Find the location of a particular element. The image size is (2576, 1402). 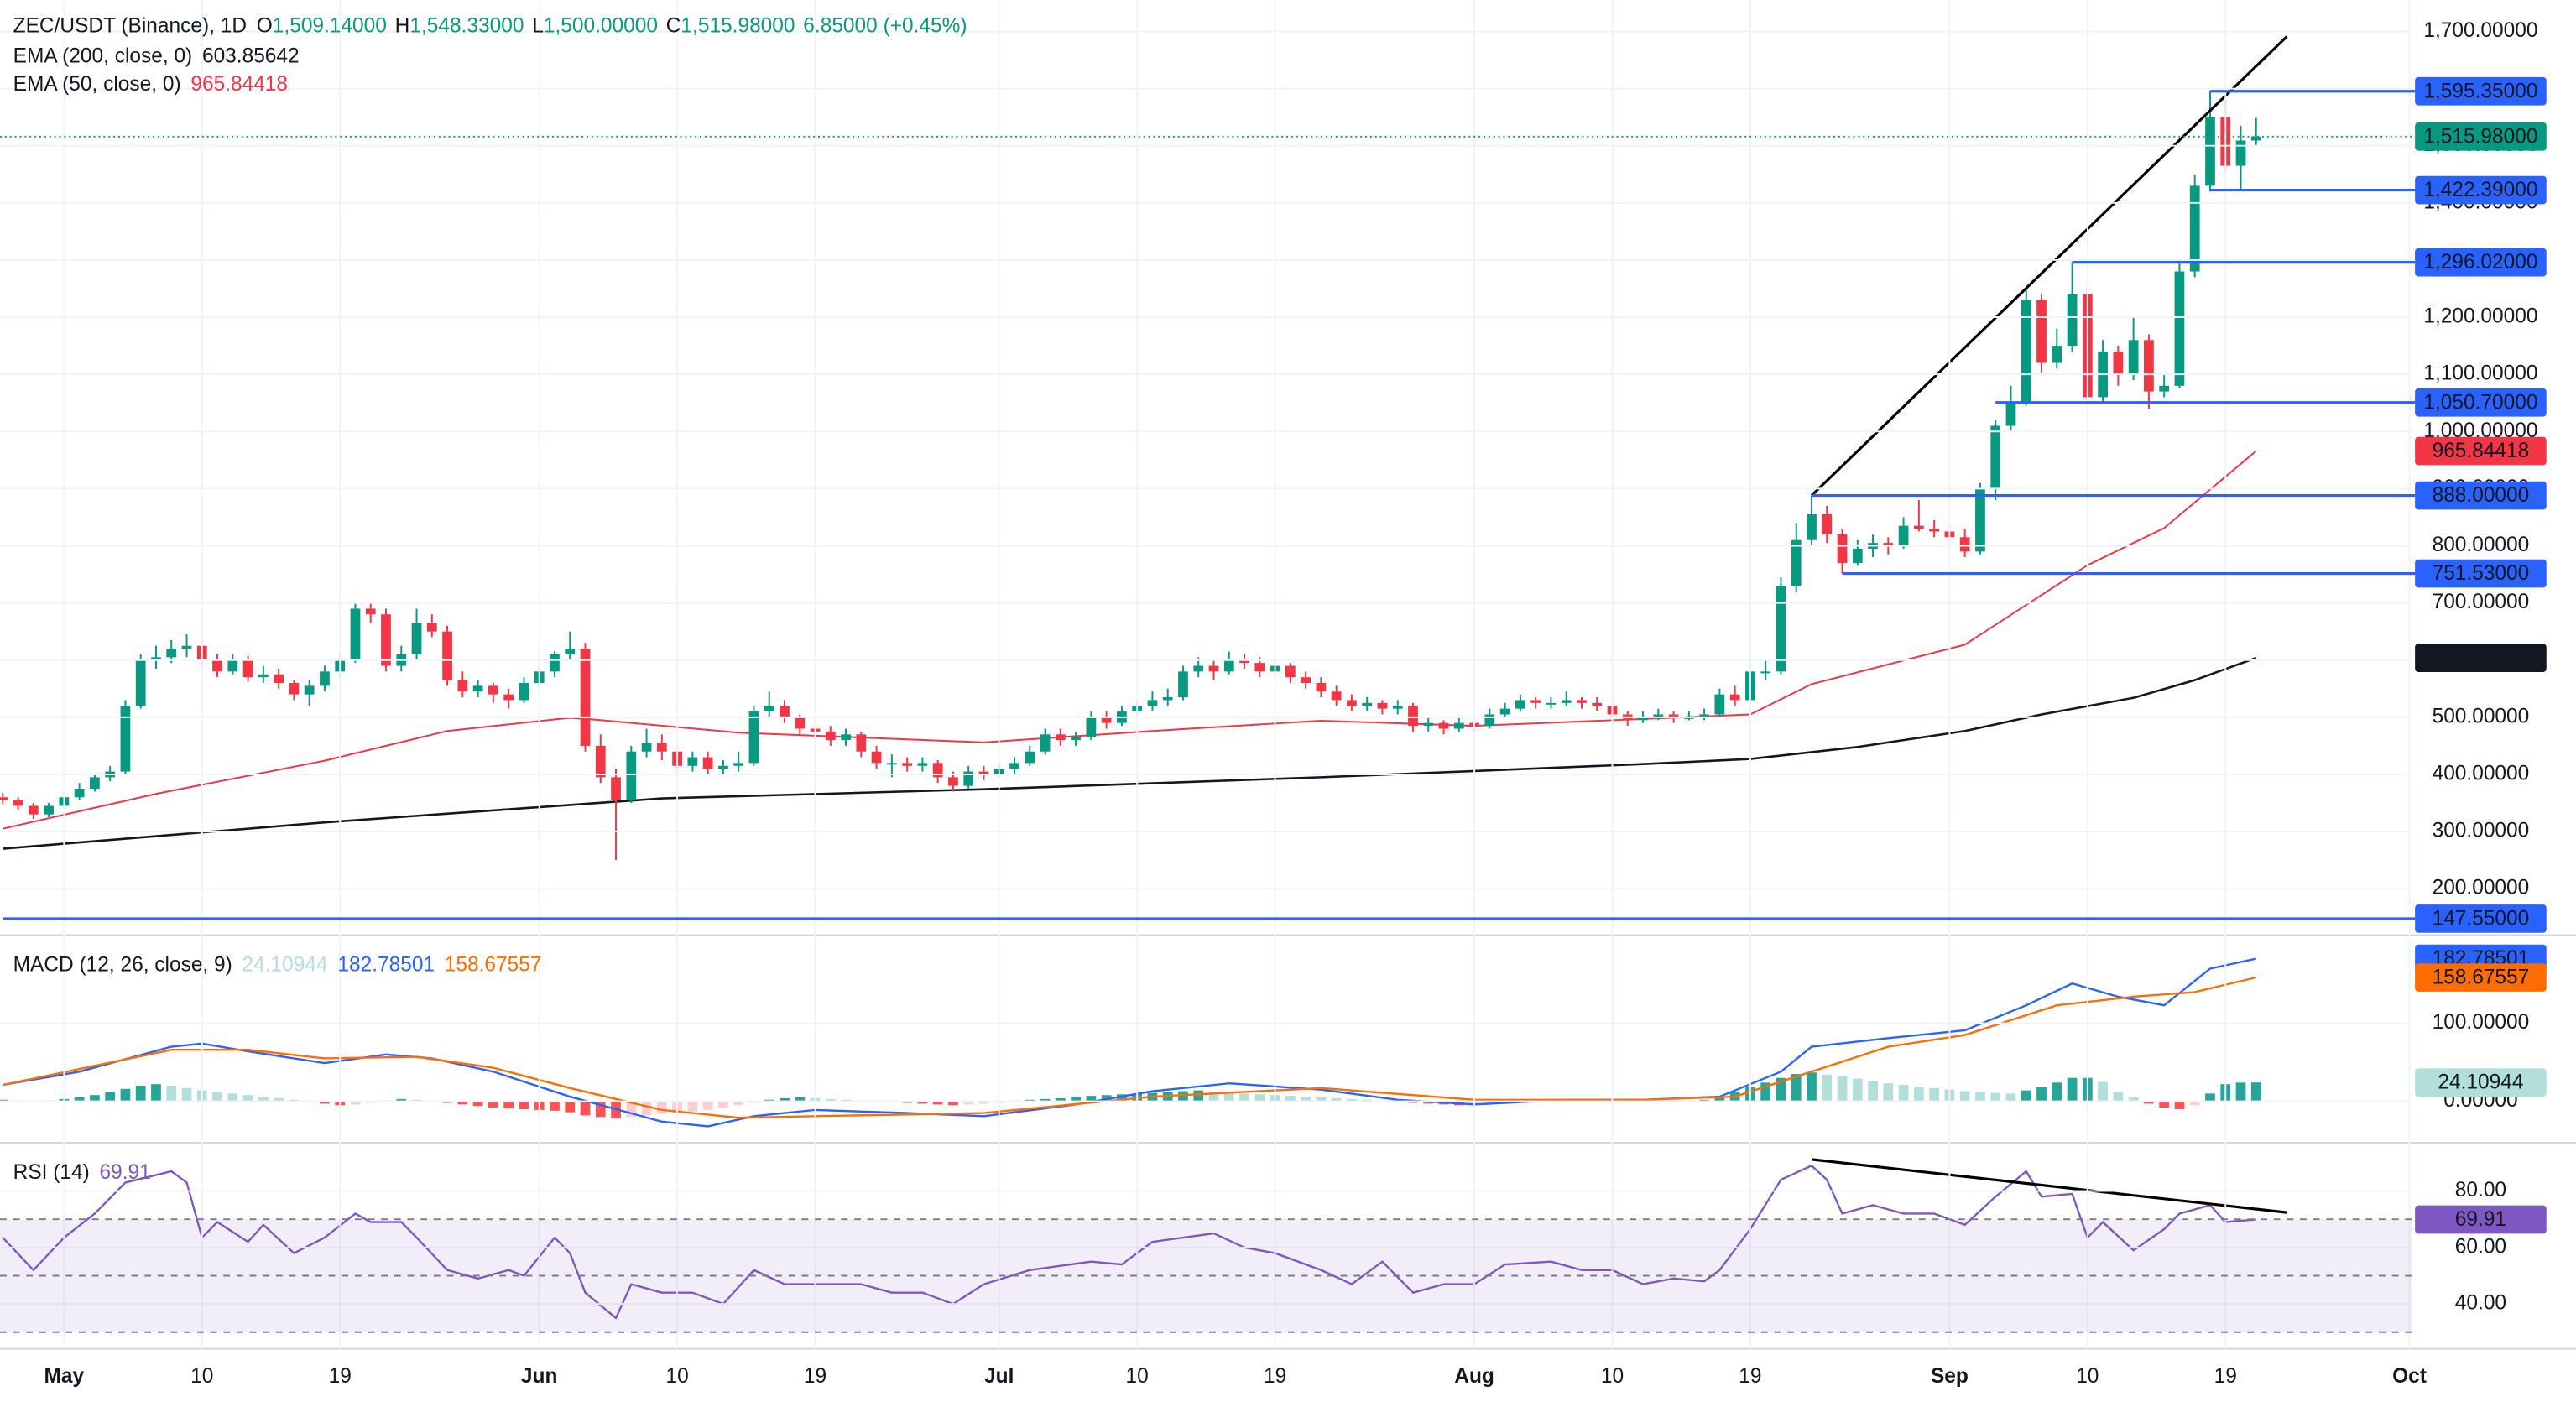

x-tick-label: 19 is located at coordinates (340, 1376).